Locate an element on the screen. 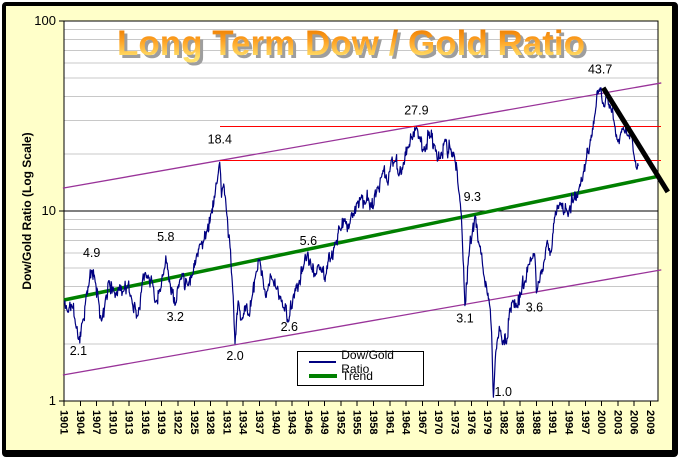 The height and width of the screenshot is (466, 682). legend-item-trend: Trend is located at coordinates (366, 376).